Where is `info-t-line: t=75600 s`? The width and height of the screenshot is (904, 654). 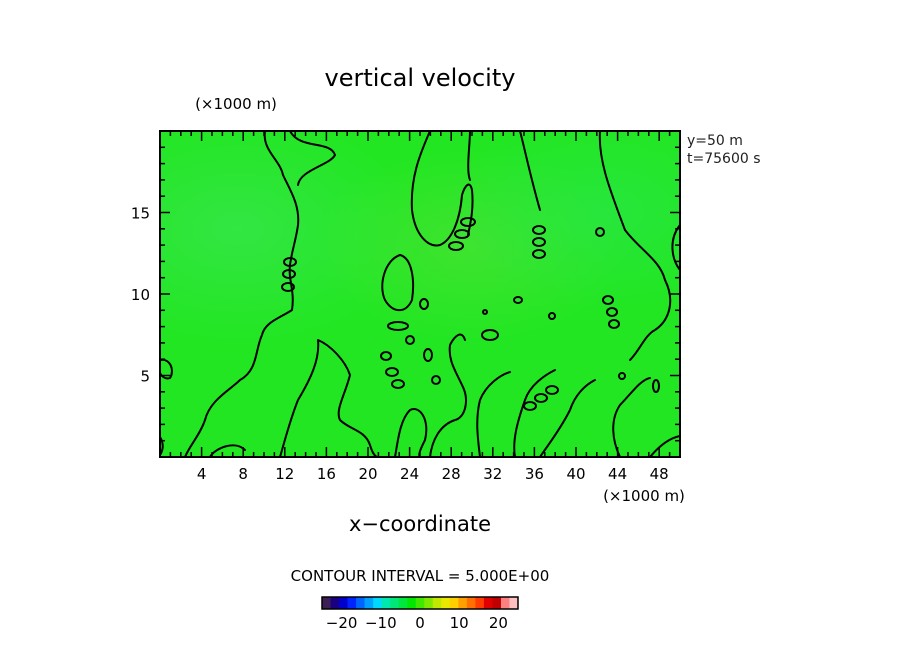 info-t-line: t=75600 s is located at coordinates (724, 159).